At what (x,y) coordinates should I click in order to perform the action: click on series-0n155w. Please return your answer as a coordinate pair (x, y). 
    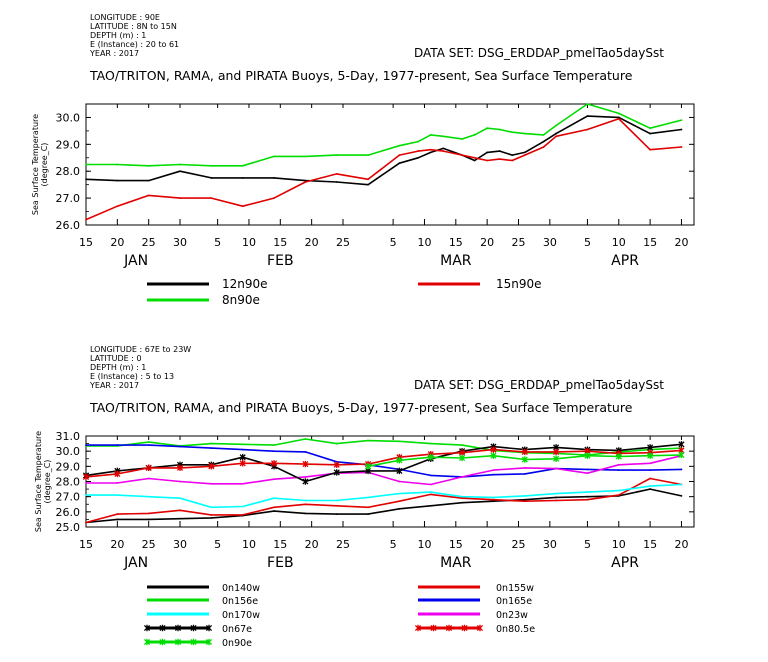
    Looking at the image, I should click on (384, 500).